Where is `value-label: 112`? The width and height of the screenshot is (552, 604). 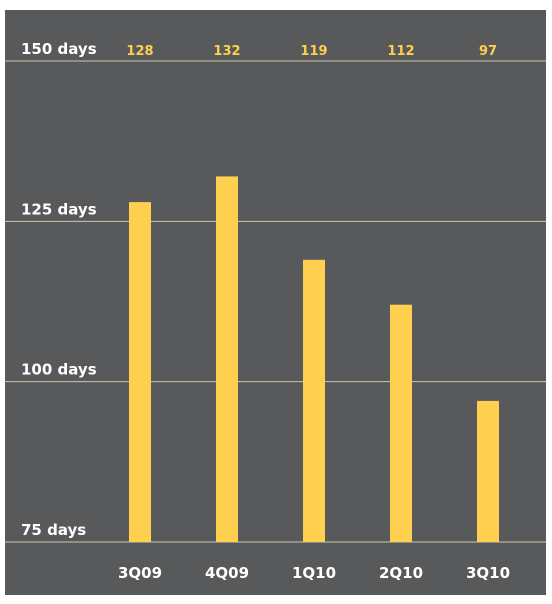
value-label: 112 is located at coordinates (400, 51).